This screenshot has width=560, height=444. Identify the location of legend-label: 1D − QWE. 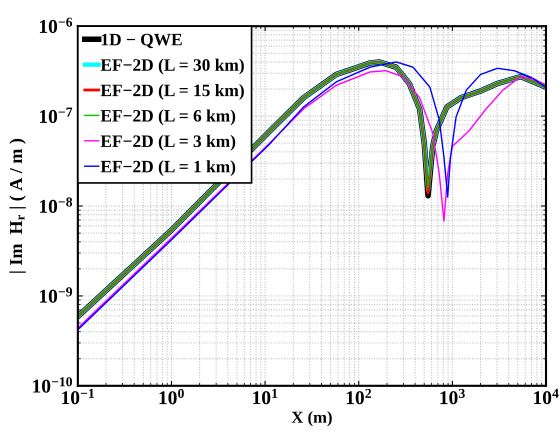
(142, 41).